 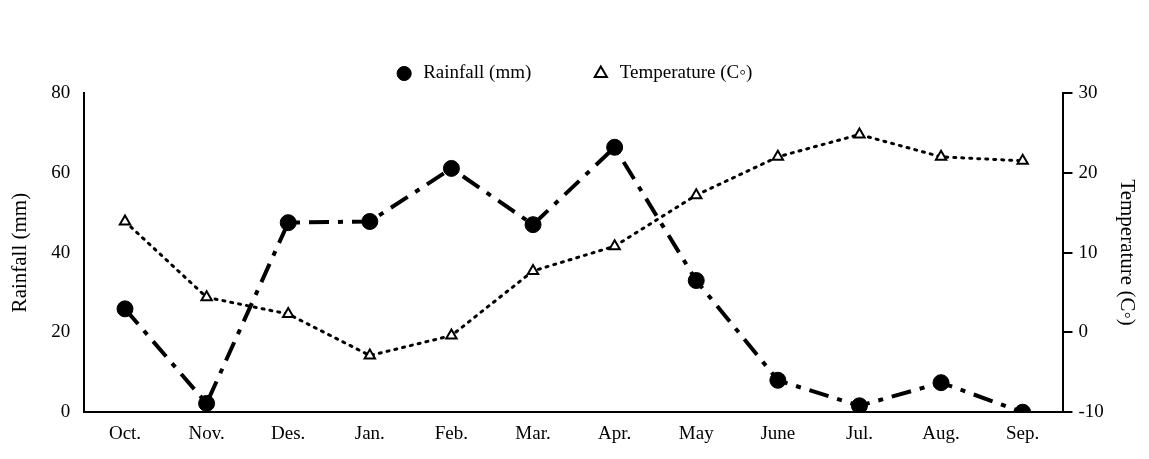 What do you see at coordinates (451, 432) in the screenshot?
I see `x-tick-label: Feb.` at bounding box center [451, 432].